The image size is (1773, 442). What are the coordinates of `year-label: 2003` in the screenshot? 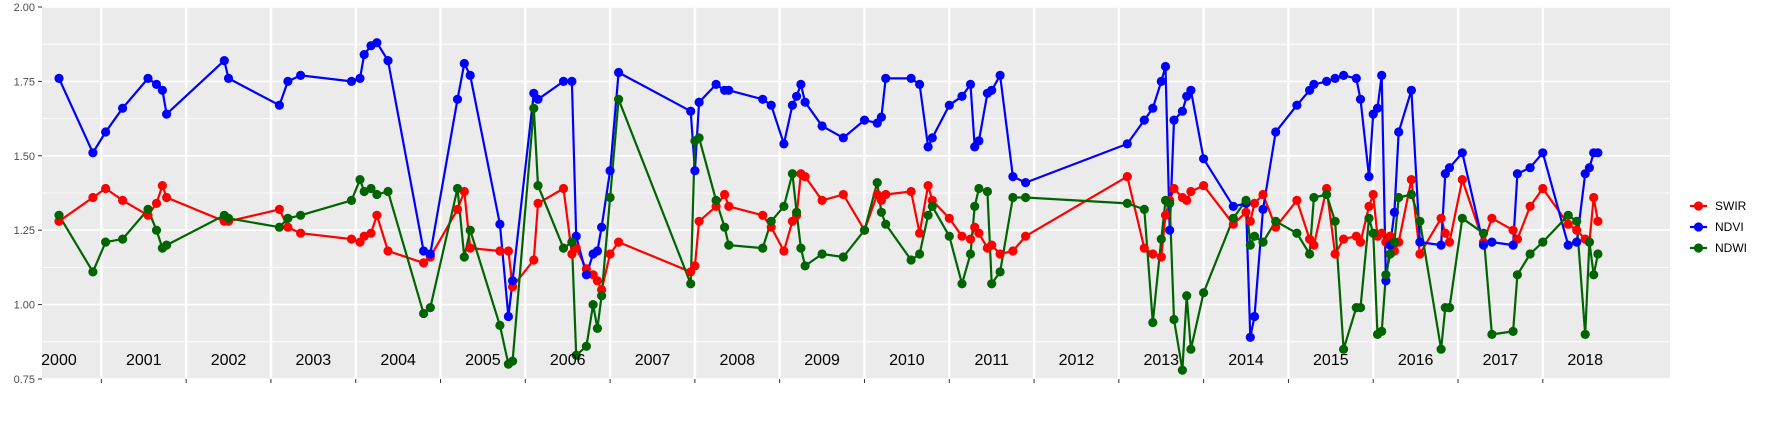 It's located at (314, 360).